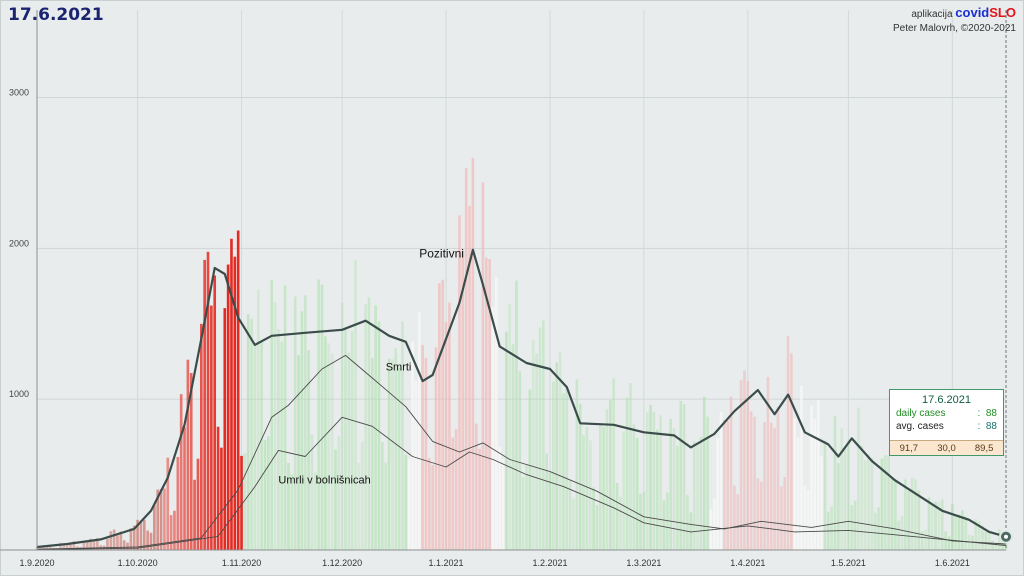 This screenshot has width=1024, height=576. Describe the element at coordinates (19, 394) in the screenshot. I see `y-tick-label-0: 1000` at that location.